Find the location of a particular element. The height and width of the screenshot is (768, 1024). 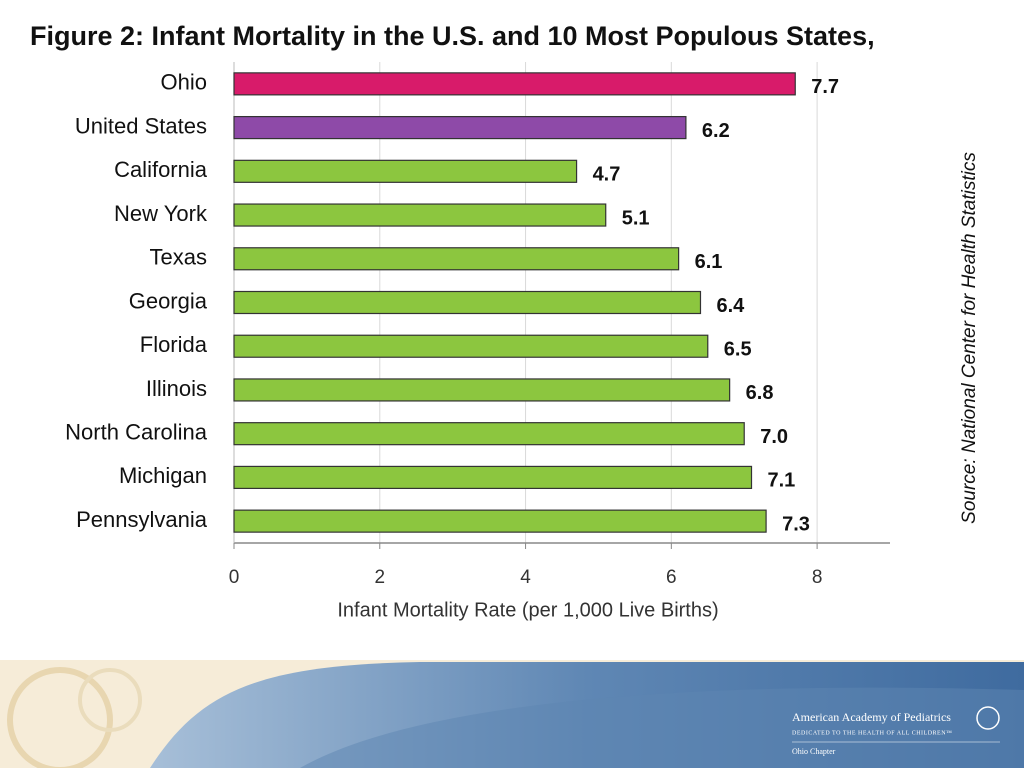

value-label: 7.1 is located at coordinates (782, 481).